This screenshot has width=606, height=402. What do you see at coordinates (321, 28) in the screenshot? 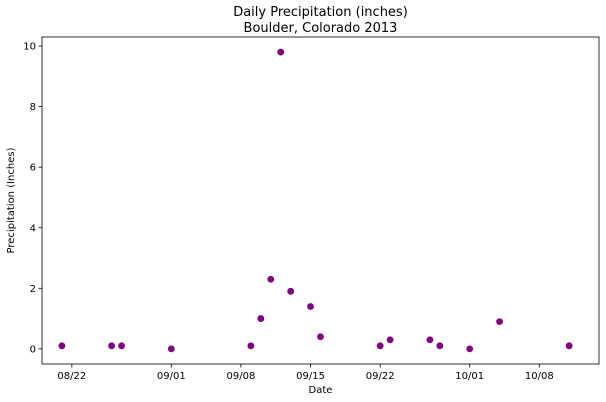
I see `chart-title-line-2: Boulder, Colorado 2013` at bounding box center [321, 28].